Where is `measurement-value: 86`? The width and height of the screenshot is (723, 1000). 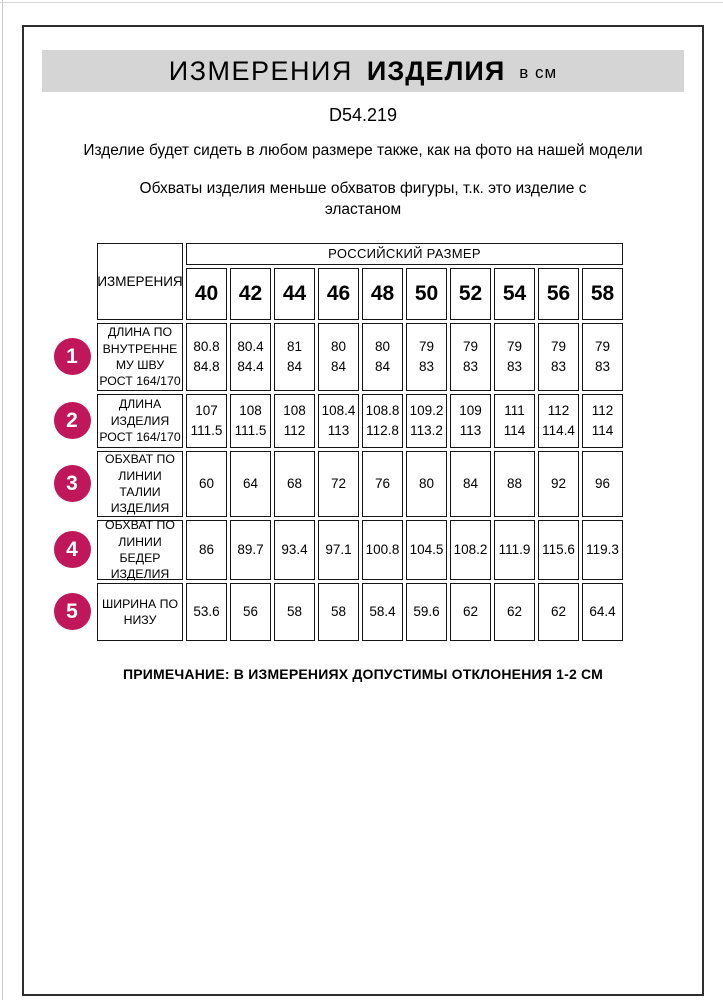
measurement-value: 86 is located at coordinates (206, 549).